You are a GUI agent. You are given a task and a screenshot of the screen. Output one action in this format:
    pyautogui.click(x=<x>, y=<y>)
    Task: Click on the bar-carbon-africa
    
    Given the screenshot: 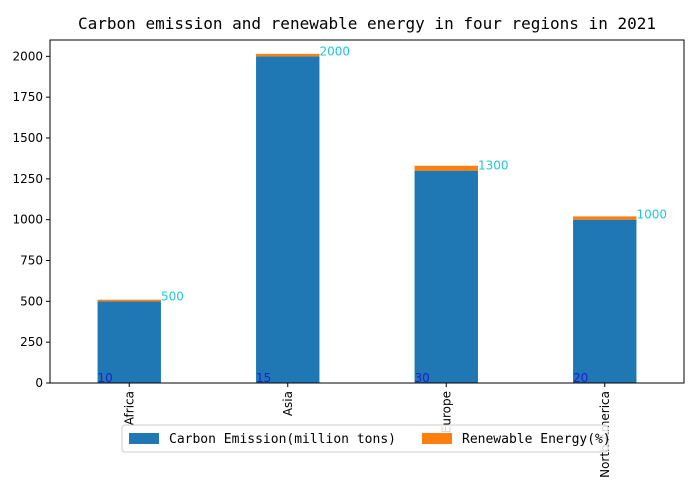 What is the action you would take?
    pyautogui.click(x=129, y=342)
    